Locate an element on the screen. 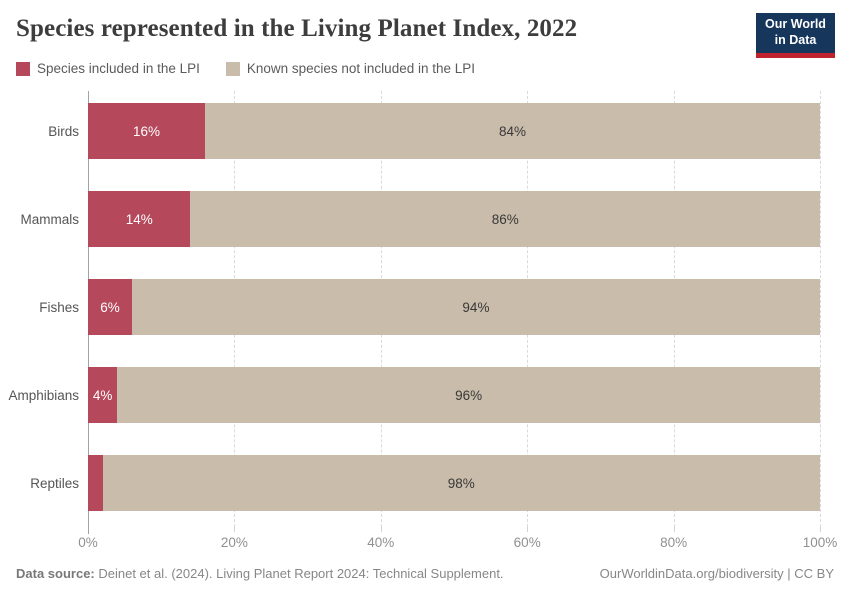 This screenshot has width=850, height=600. category-label: Reptiles is located at coordinates (54, 483).